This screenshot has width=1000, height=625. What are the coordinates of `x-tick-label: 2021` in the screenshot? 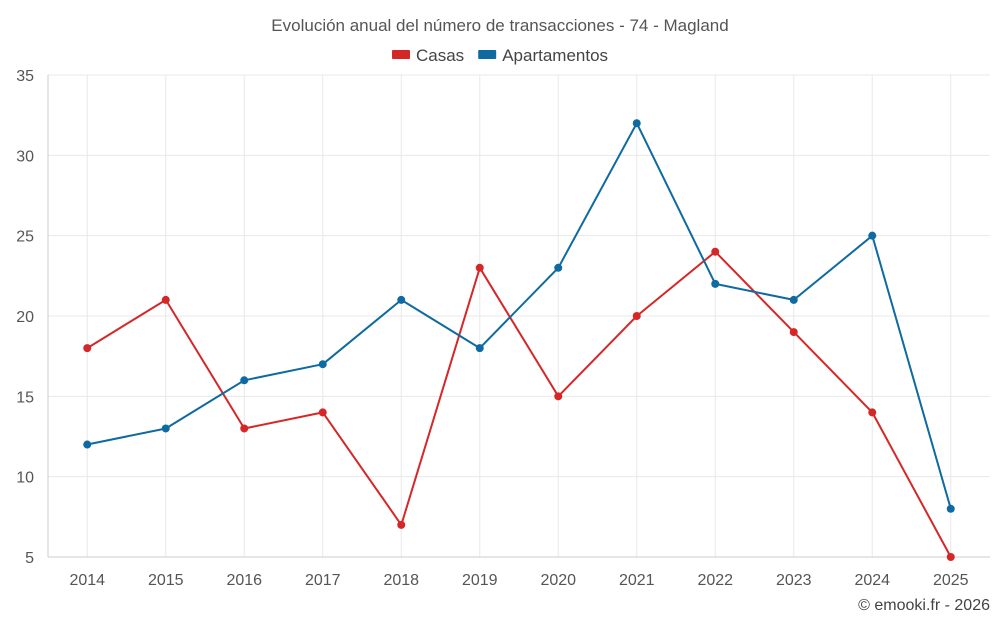 It's located at (637, 580).